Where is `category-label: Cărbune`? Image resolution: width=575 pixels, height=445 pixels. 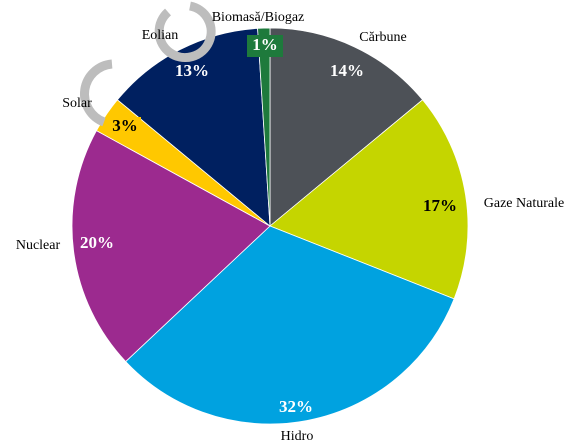 category-label: Cărbune is located at coordinates (382, 37).